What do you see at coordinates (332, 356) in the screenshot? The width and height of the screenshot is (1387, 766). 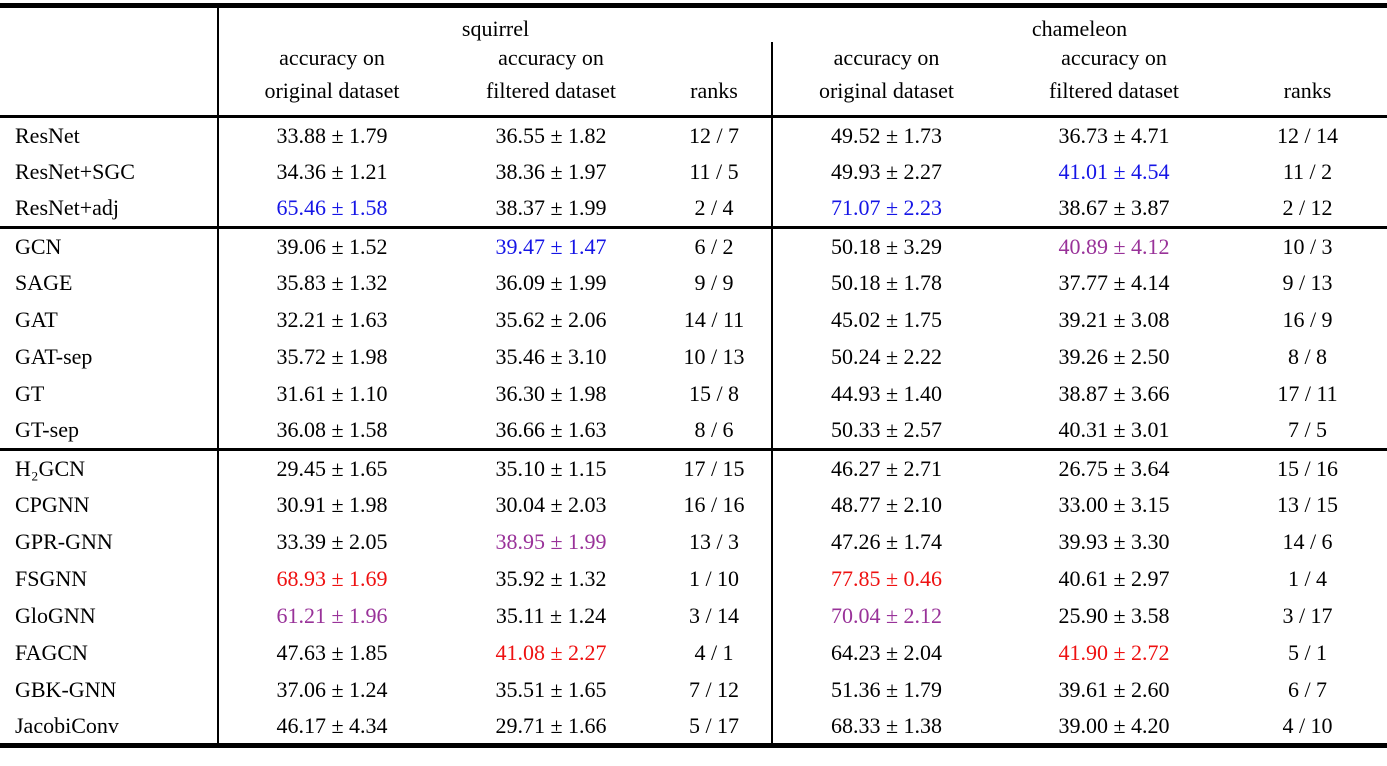 I see `accuracy-cell: 35.72 ± 1.98` at bounding box center [332, 356].